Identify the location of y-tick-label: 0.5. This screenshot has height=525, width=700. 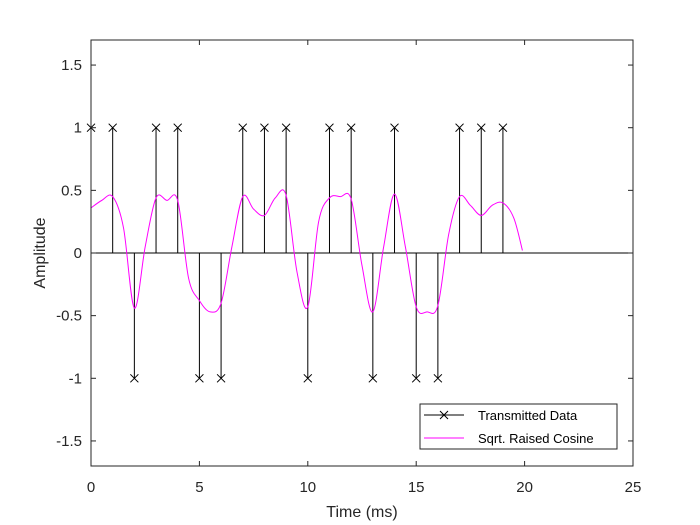
(71, 190).